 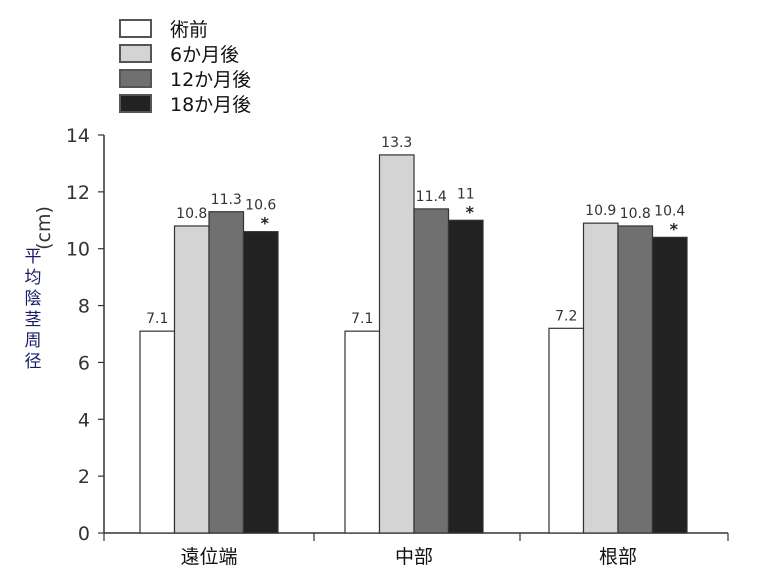 What do you see at coordinates (208, 557) in the screenshot?
I see `x-tick-label: 遠位端` at bounding box center [208, 557].